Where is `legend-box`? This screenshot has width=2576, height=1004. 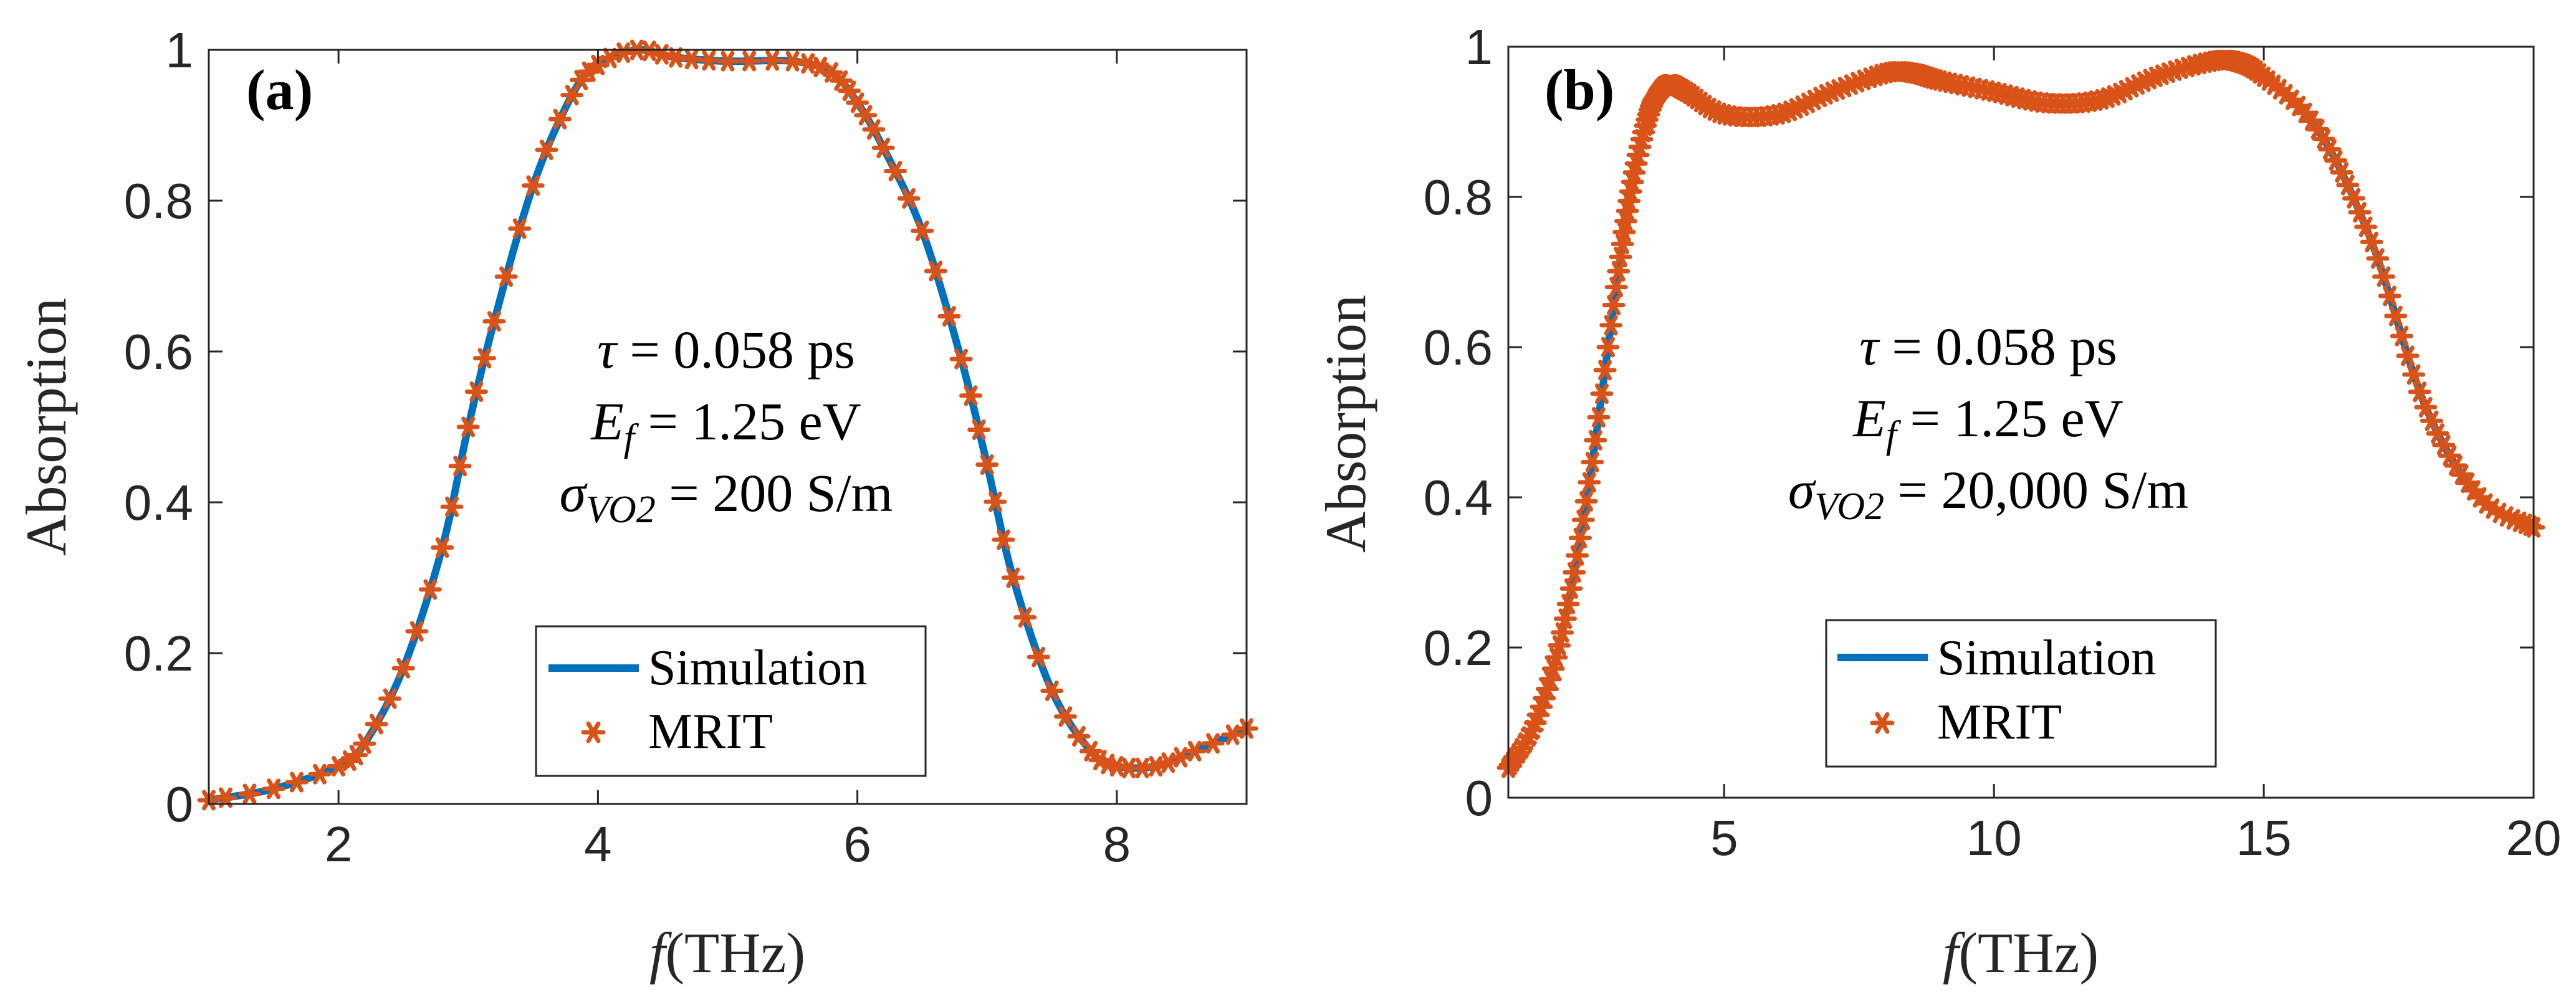 legend-box is located at coordinates (2021, 693).